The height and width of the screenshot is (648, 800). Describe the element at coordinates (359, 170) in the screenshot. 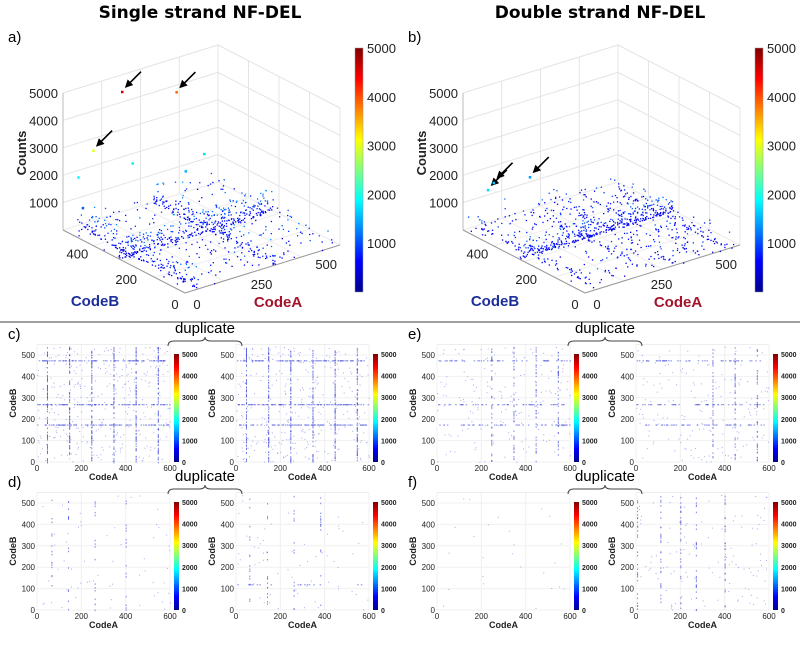

I see `colorbar` at that location.